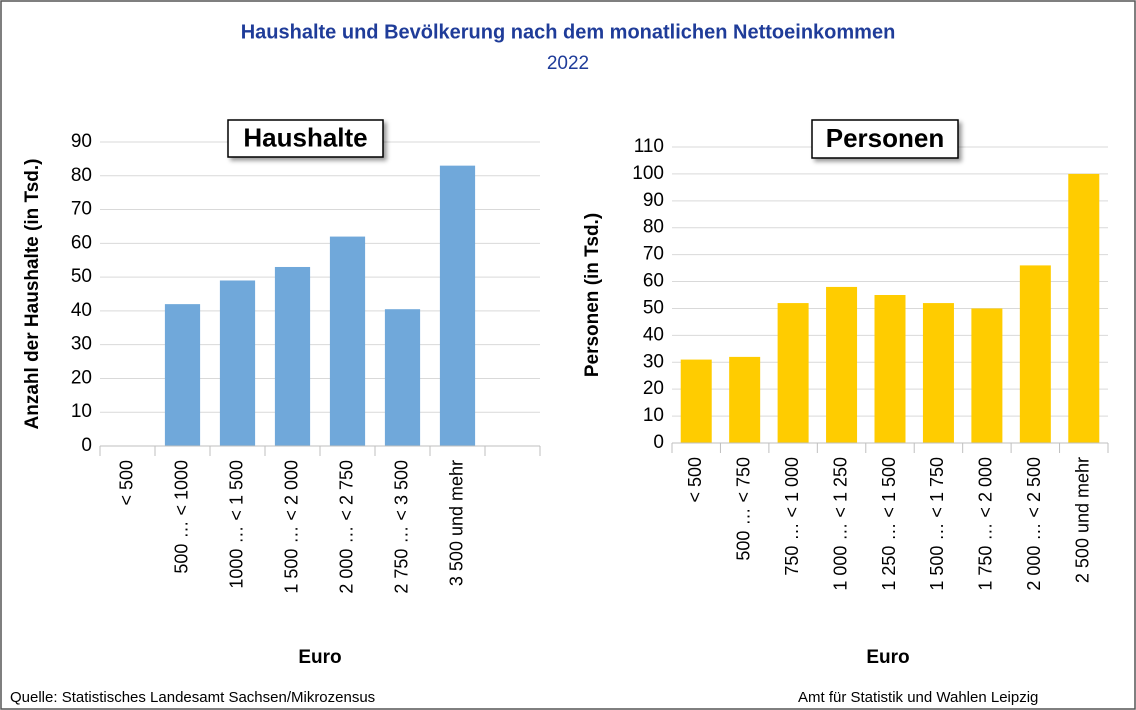 The width and height of the screenshot is (1136, 710). What do you see at coordinates (840, 524) in the screenshot?
I see `x-tick-label: 1 000 … < 1 250` at bounding box center [840, 524].